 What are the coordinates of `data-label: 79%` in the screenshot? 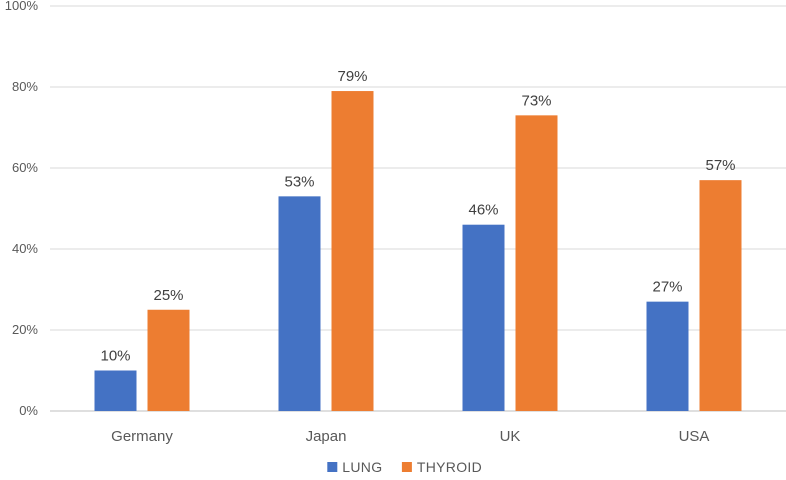 It's located at (352, 76).